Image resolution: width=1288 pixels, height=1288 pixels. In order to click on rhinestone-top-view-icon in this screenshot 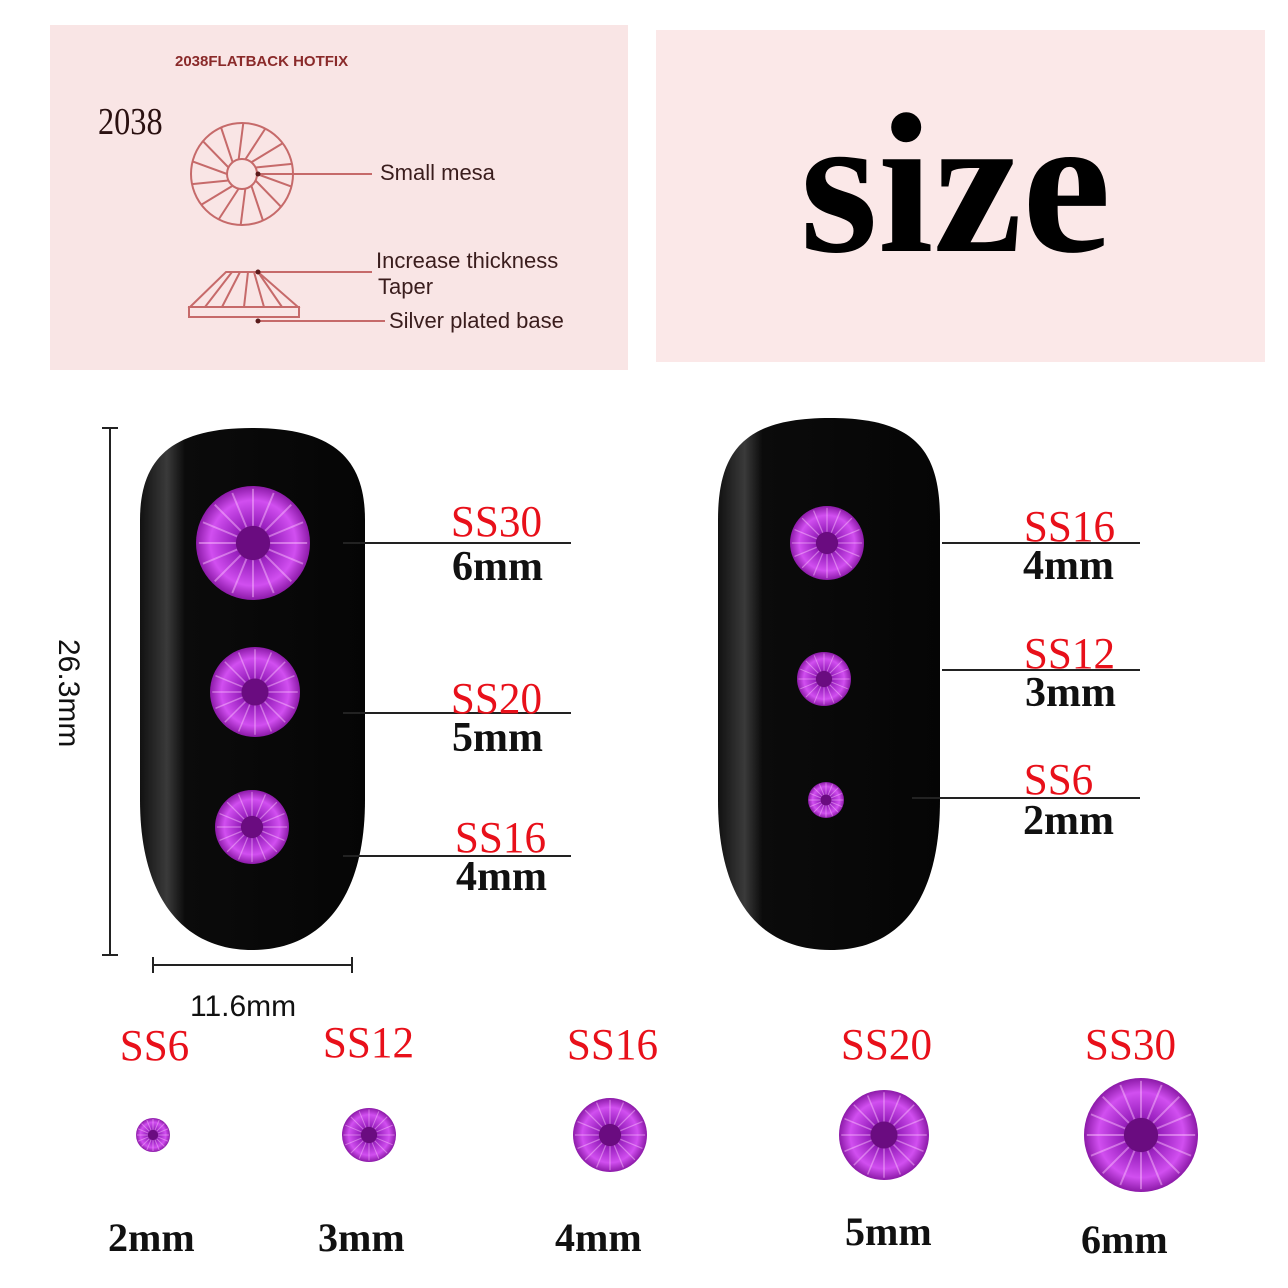, I will do `click(242, 174)`.